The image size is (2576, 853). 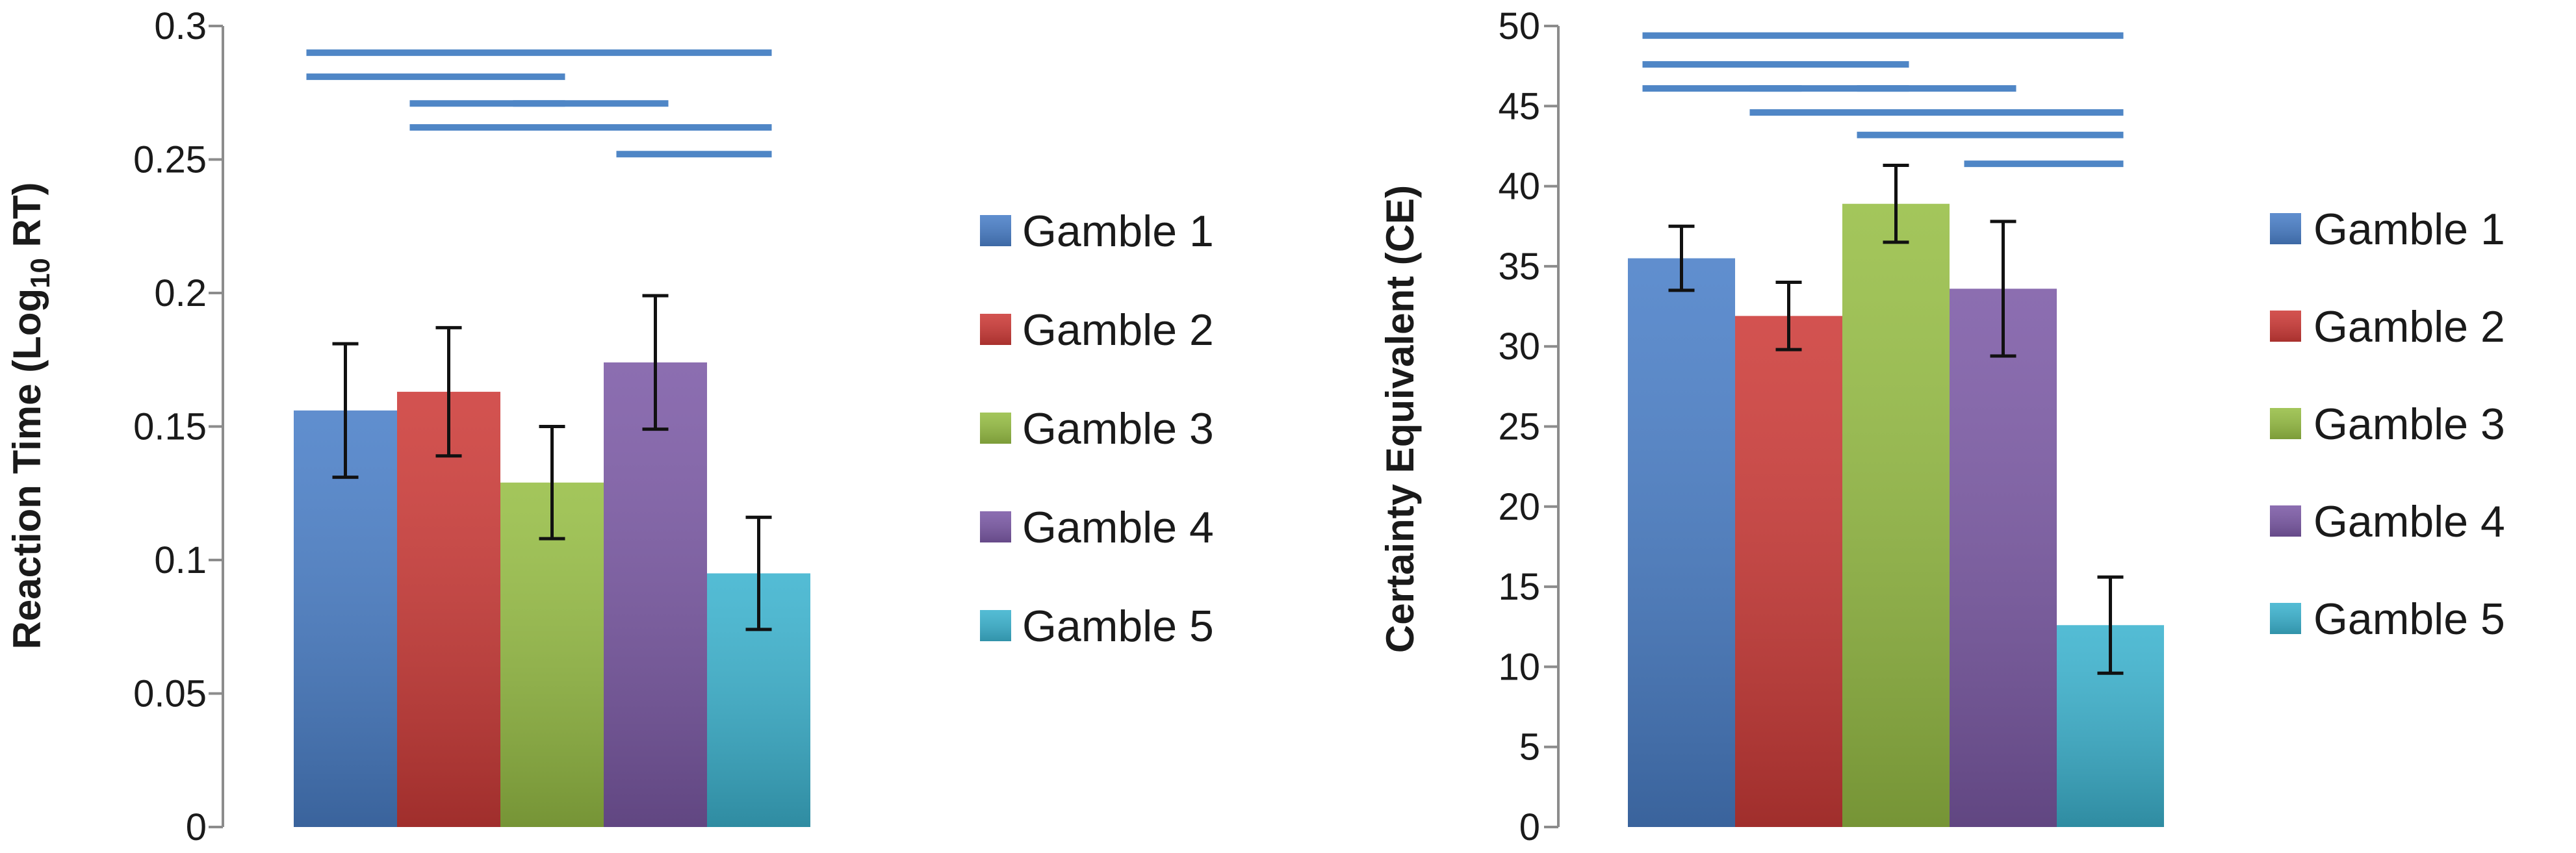 I want to click on rt-legend-label-gamble-3: Gamble 3, so click(x=1118, y=428).